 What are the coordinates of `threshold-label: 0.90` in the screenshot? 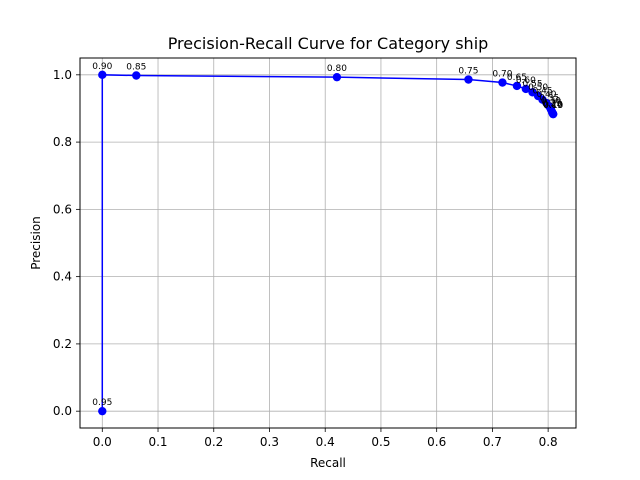 It's located at (102, 67).